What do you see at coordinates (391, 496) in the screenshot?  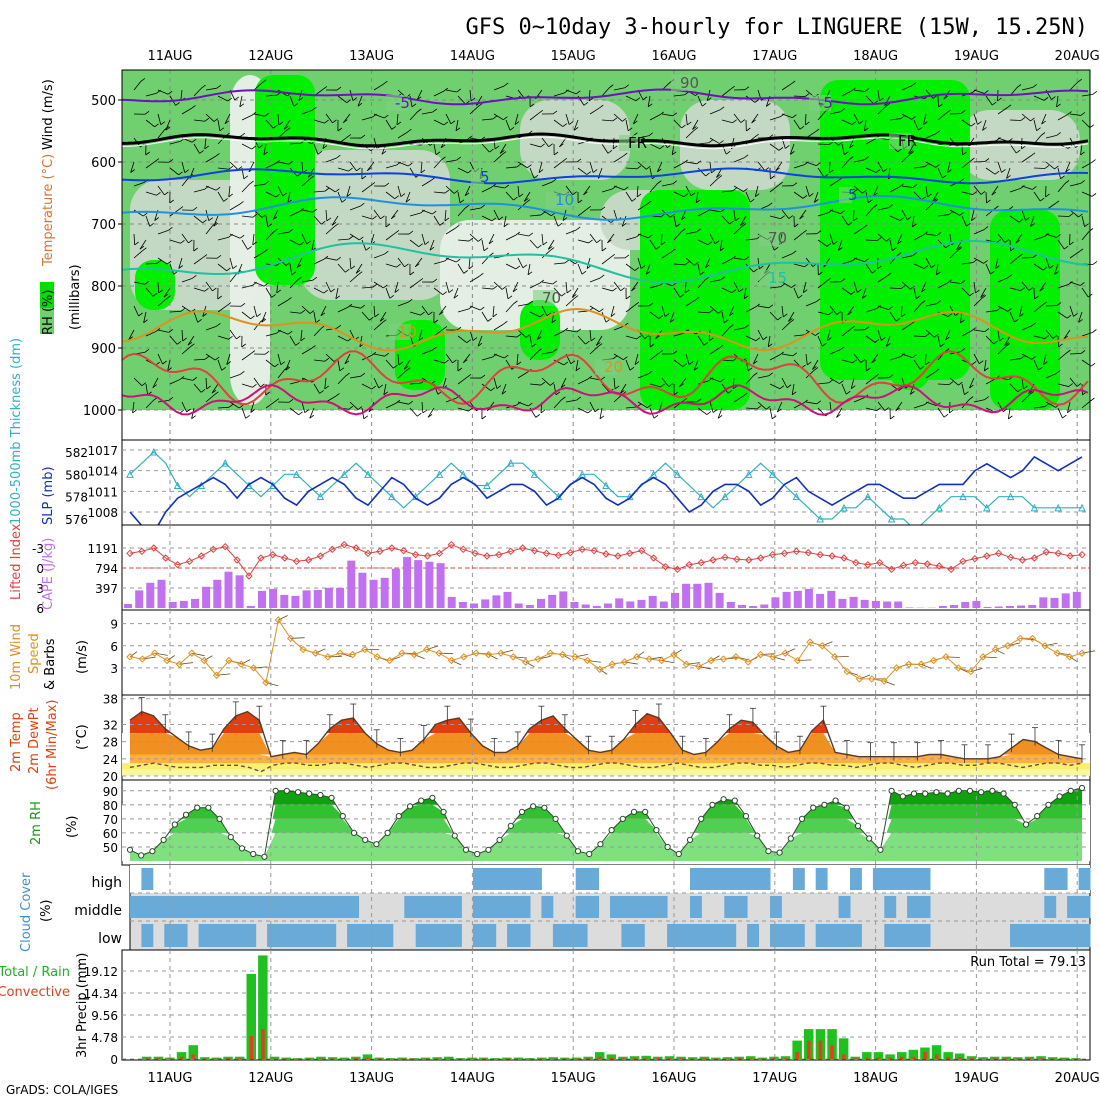 I see `thickness-point` at bounding box center [391, 496].